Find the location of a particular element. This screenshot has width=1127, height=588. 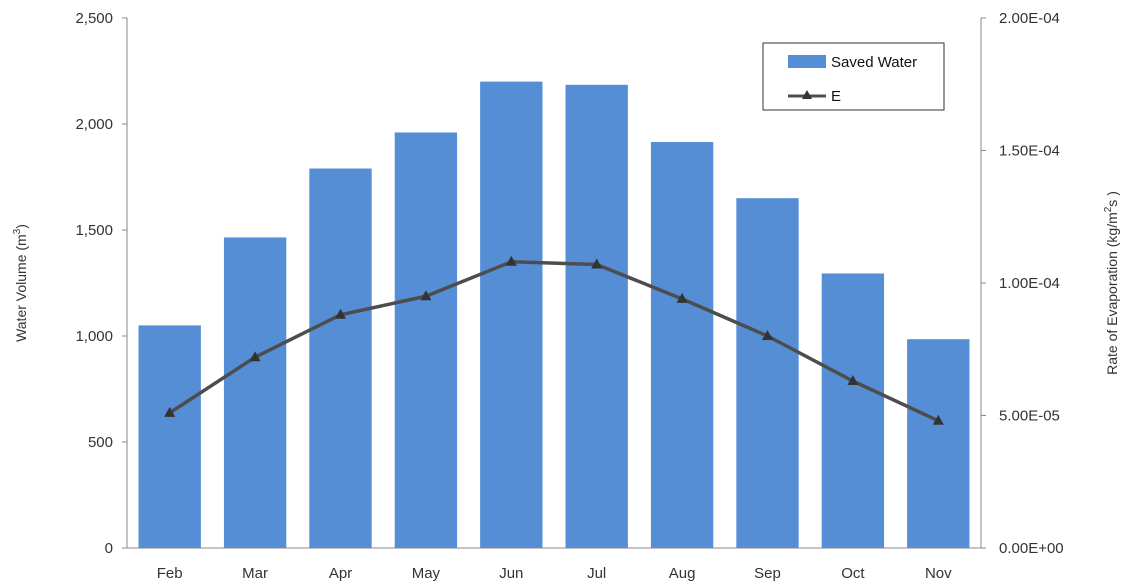

legend-box is located at coordinates (853, 76).